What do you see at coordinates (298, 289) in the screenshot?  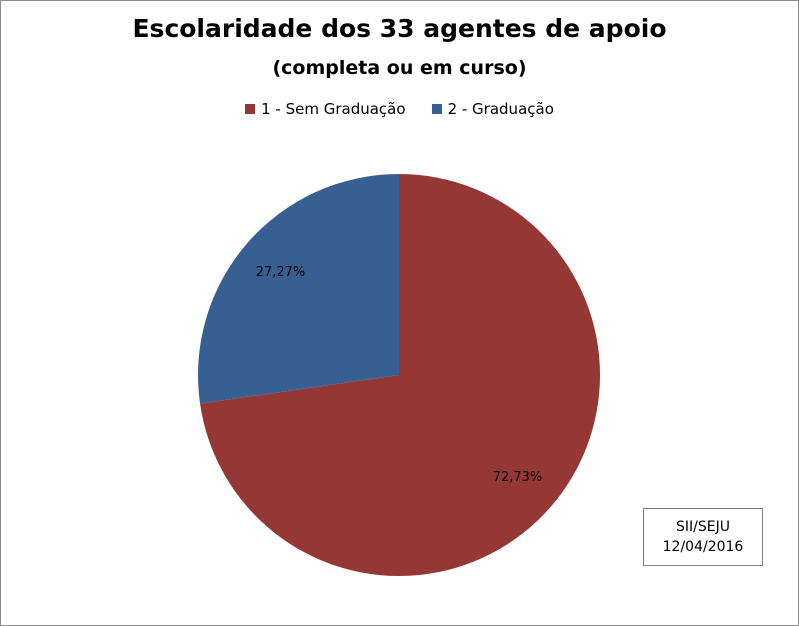 I see `pie-slice-graduacao` at bounding box center [298, 289].